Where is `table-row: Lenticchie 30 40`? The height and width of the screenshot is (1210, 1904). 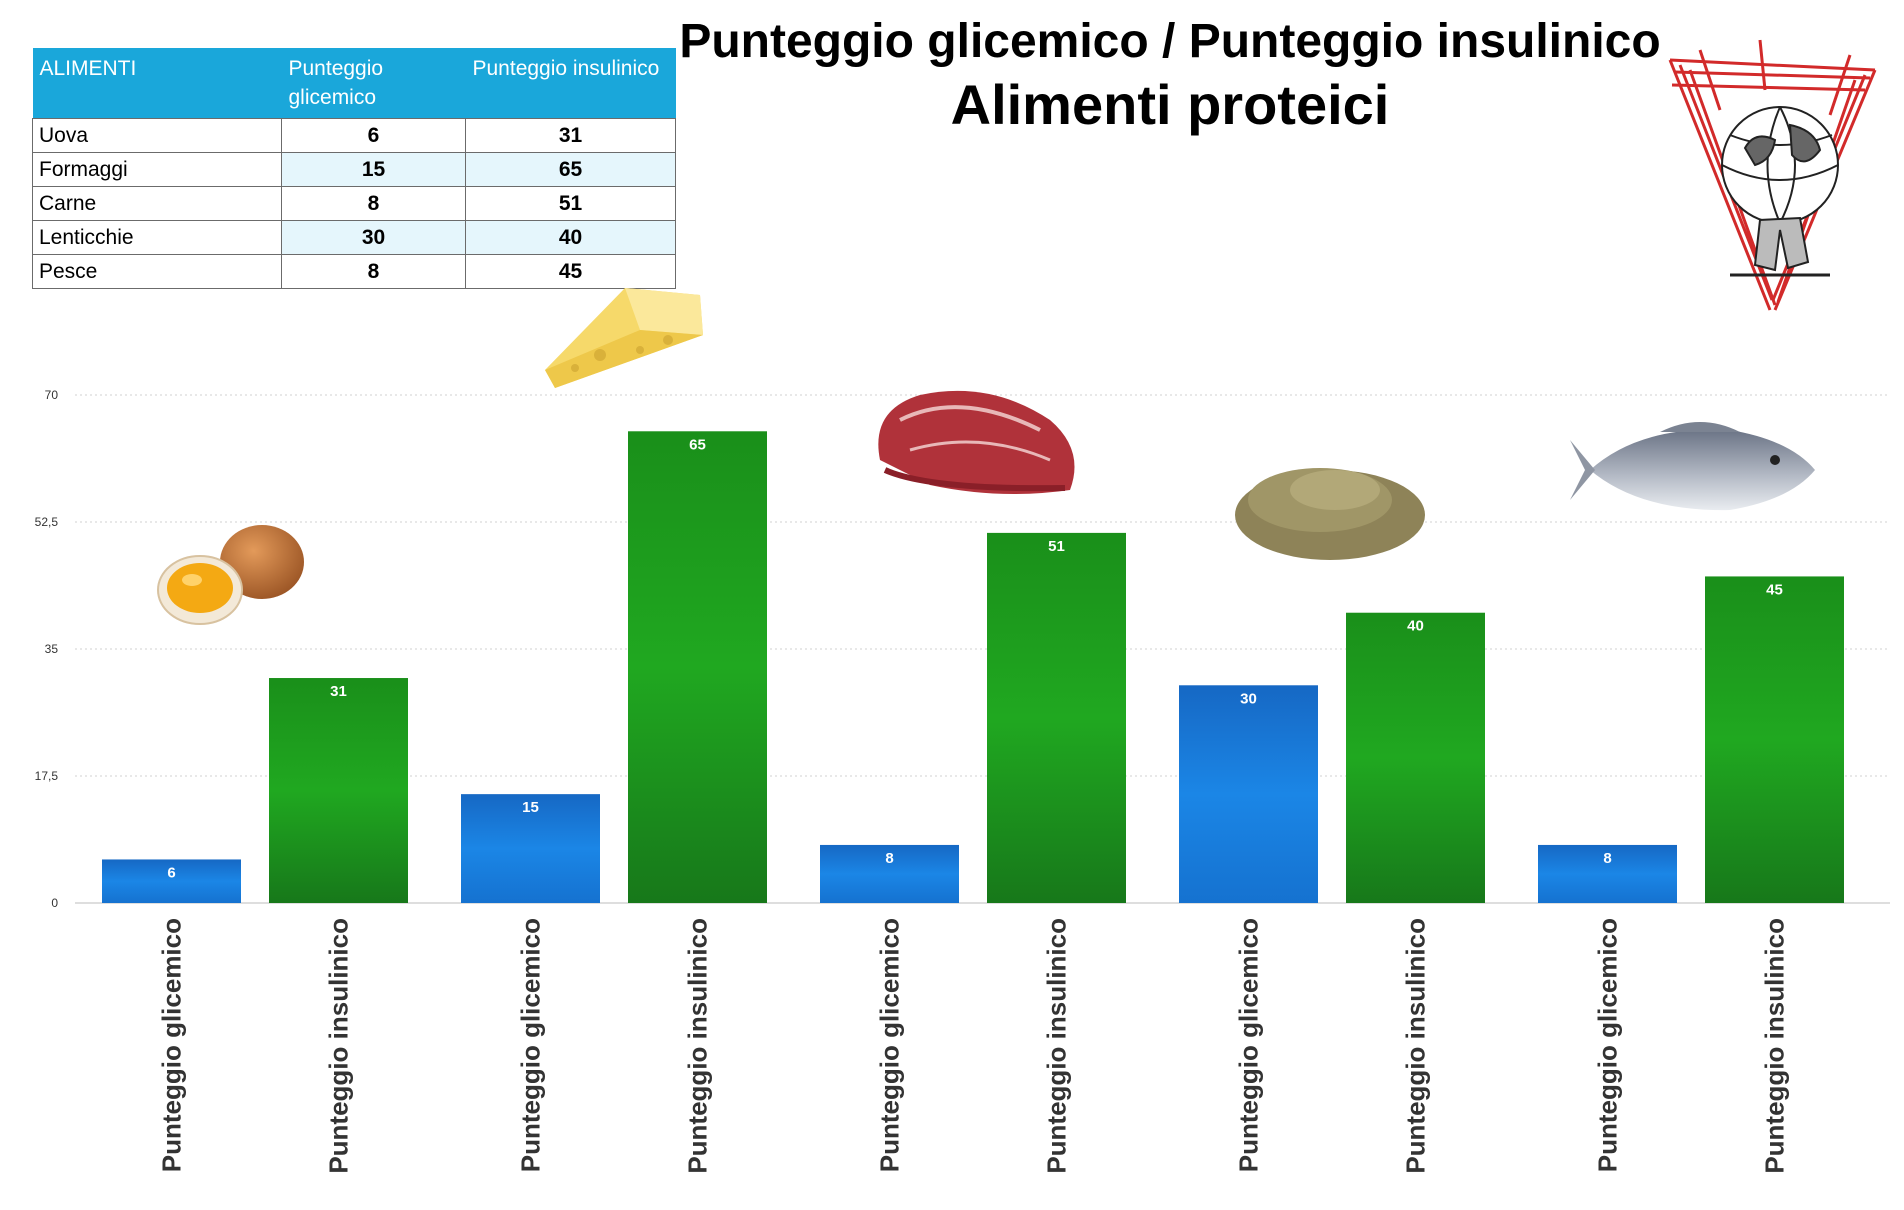
table-row: Lenticchie 30 40 is located at coordinates (354, 237).